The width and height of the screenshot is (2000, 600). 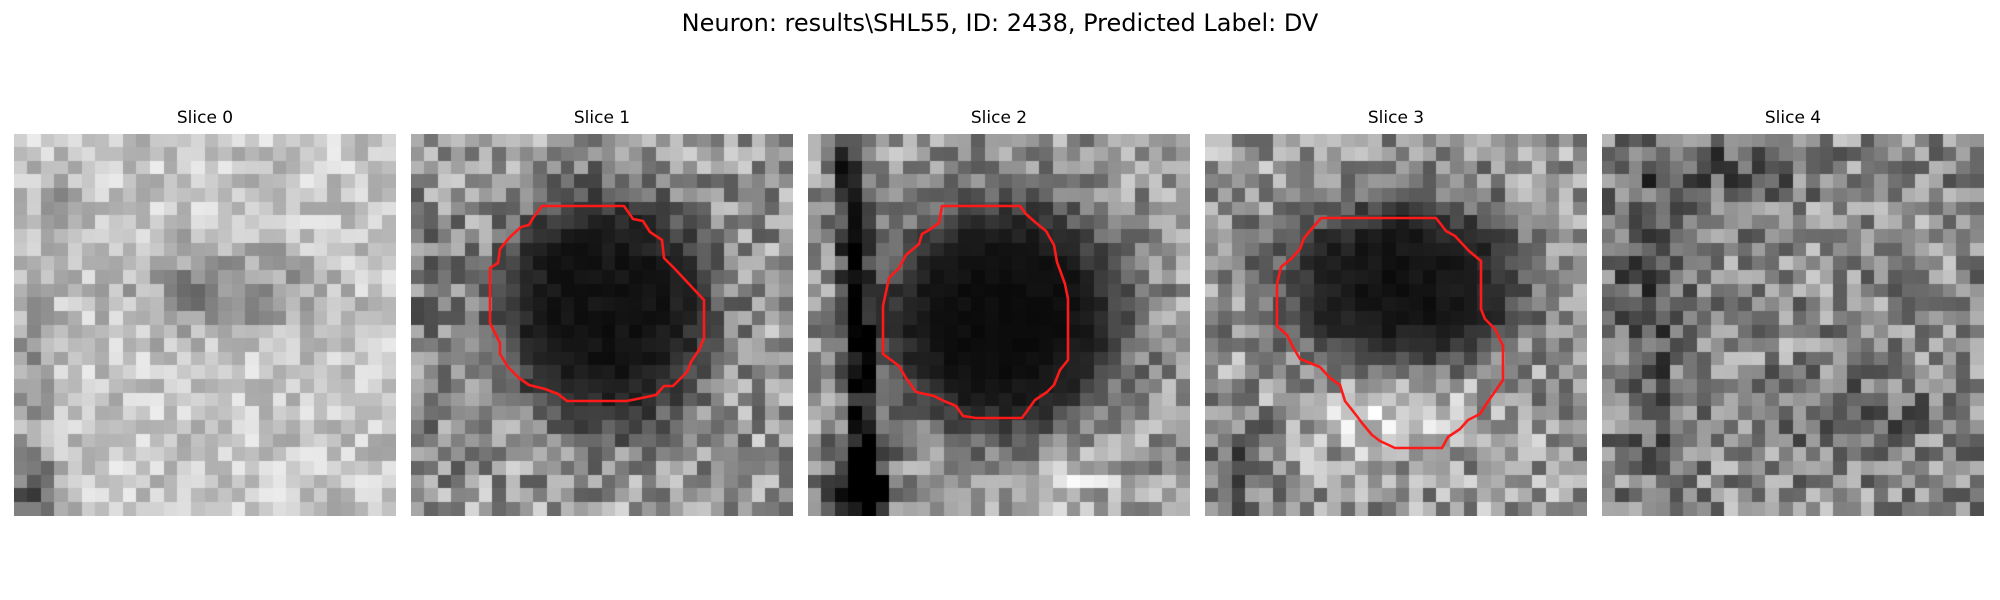 What do you see at coordinates (1793, 118) in the screenshot?
I see `slice-title: Slice 4` at bounding box center [1793, 118].